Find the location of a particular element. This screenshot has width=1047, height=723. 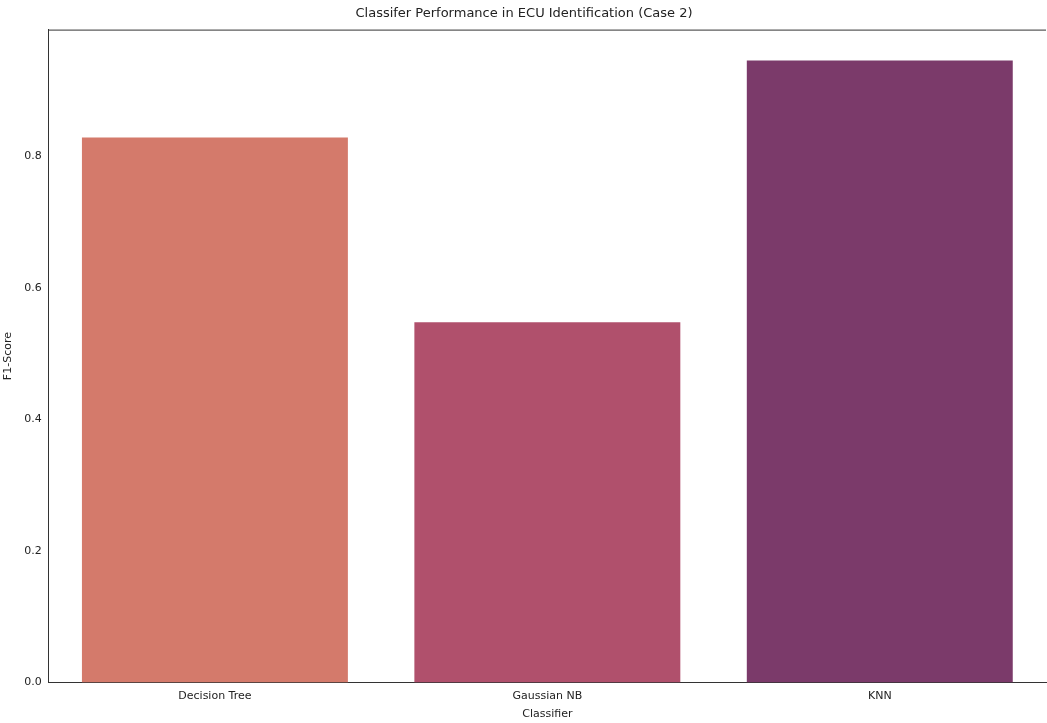

y-tick-label: 0.8 is located at coordinates (33, 156).